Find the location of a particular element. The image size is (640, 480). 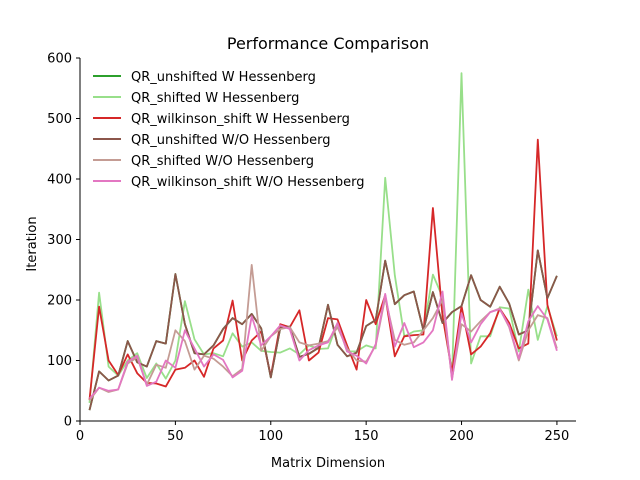

x-tick-label: 250 is located at coordinates (557, 436).